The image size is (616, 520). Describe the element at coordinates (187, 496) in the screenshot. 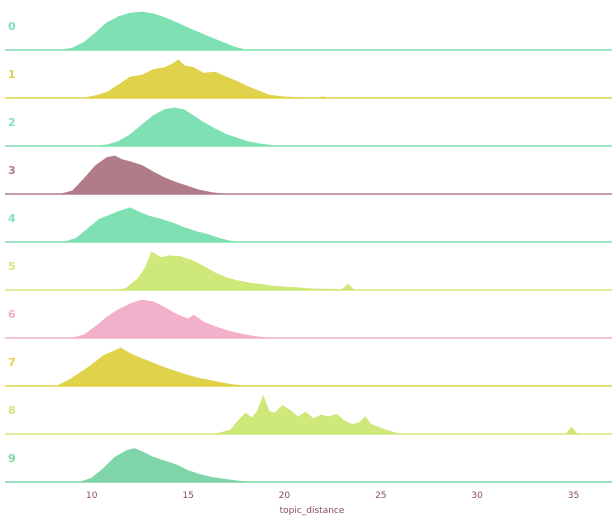

I see `x-tick-label: 15` at that location.